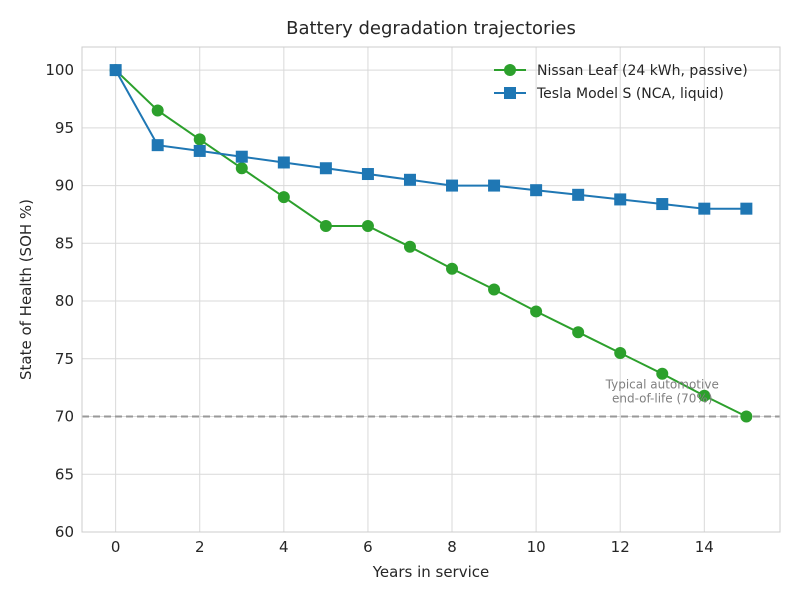 This screenshot has height=600, width=800. What do you see at coordinates (64, 532) in the screenshot?
I see `y-tick-label: 60` at bounding box center [64, 532].